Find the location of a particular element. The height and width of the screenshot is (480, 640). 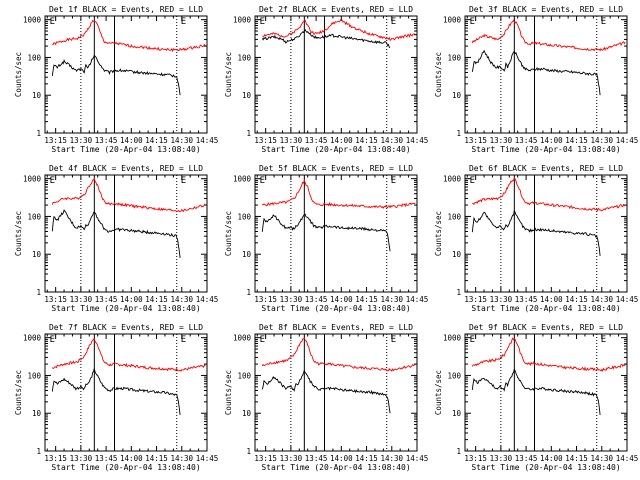

chart-title: Det 8f BLACK = Events, RED = LLD is located at coordinates (336, 327).